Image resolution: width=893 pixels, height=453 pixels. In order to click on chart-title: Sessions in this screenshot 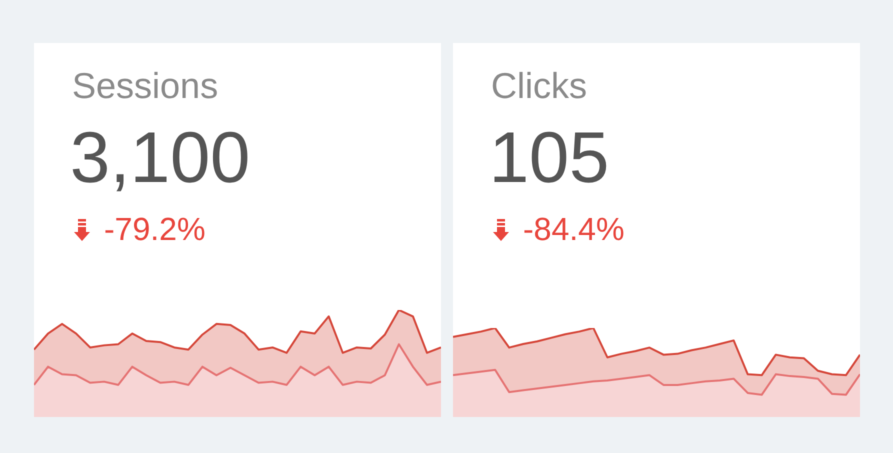, I will do `click(145, 86)`.